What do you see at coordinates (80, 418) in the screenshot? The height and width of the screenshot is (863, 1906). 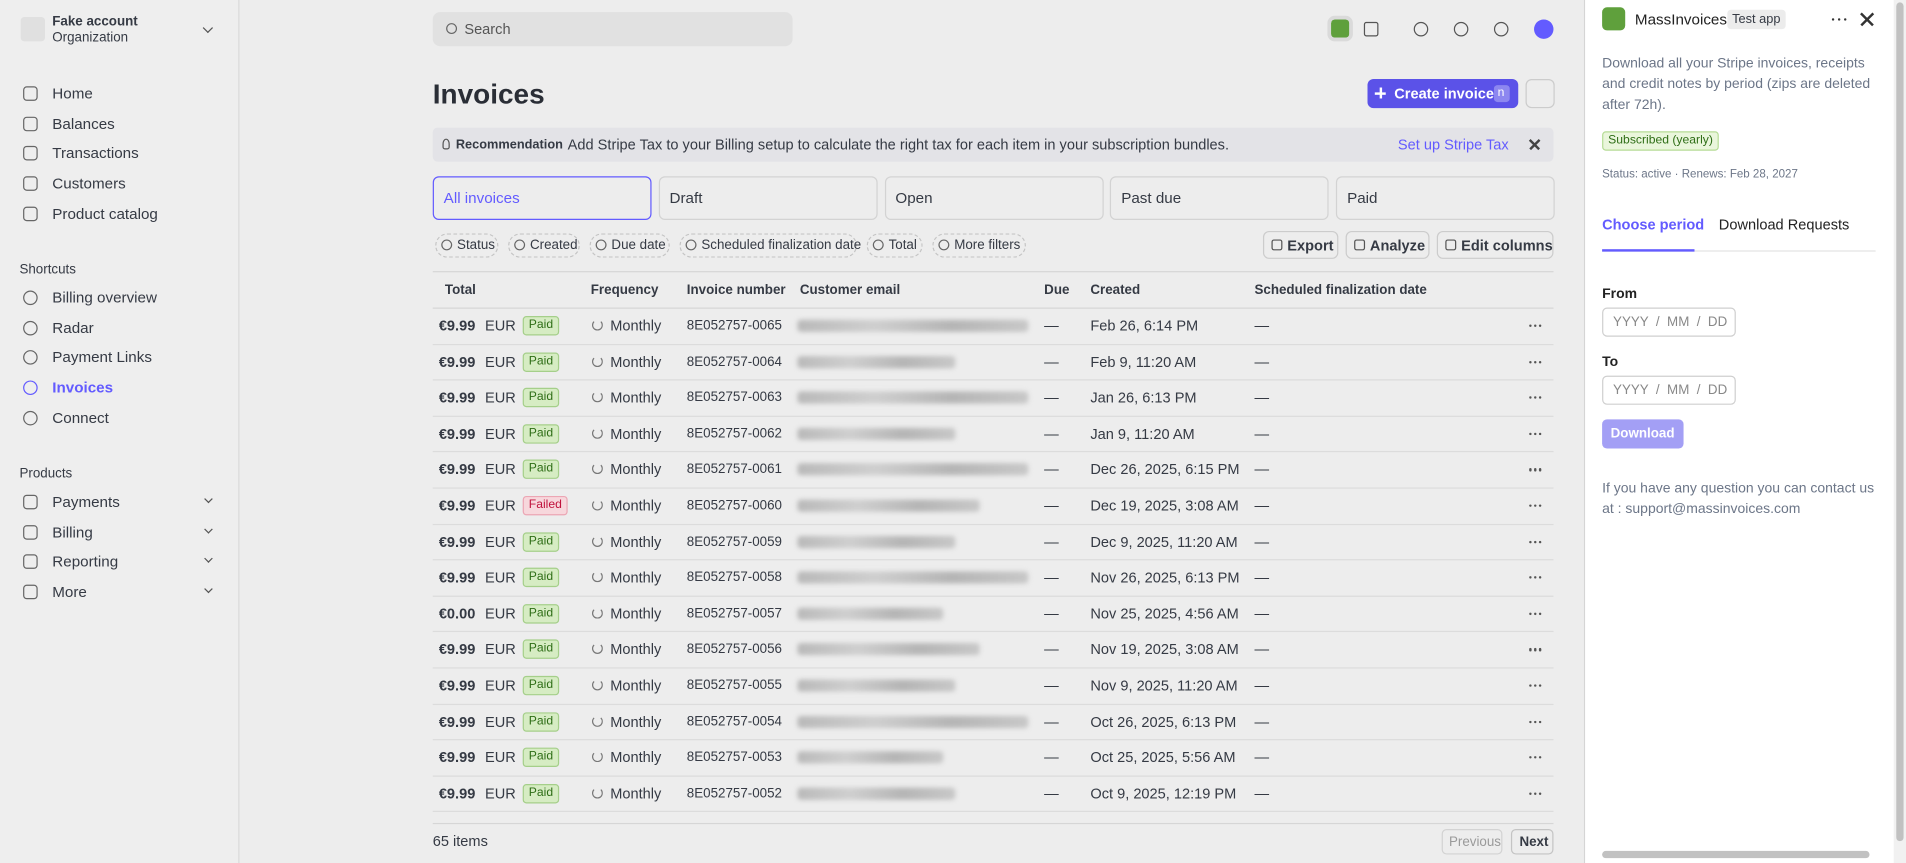 I see `shortcut-item: Connect` at bounding box center [80, 418].